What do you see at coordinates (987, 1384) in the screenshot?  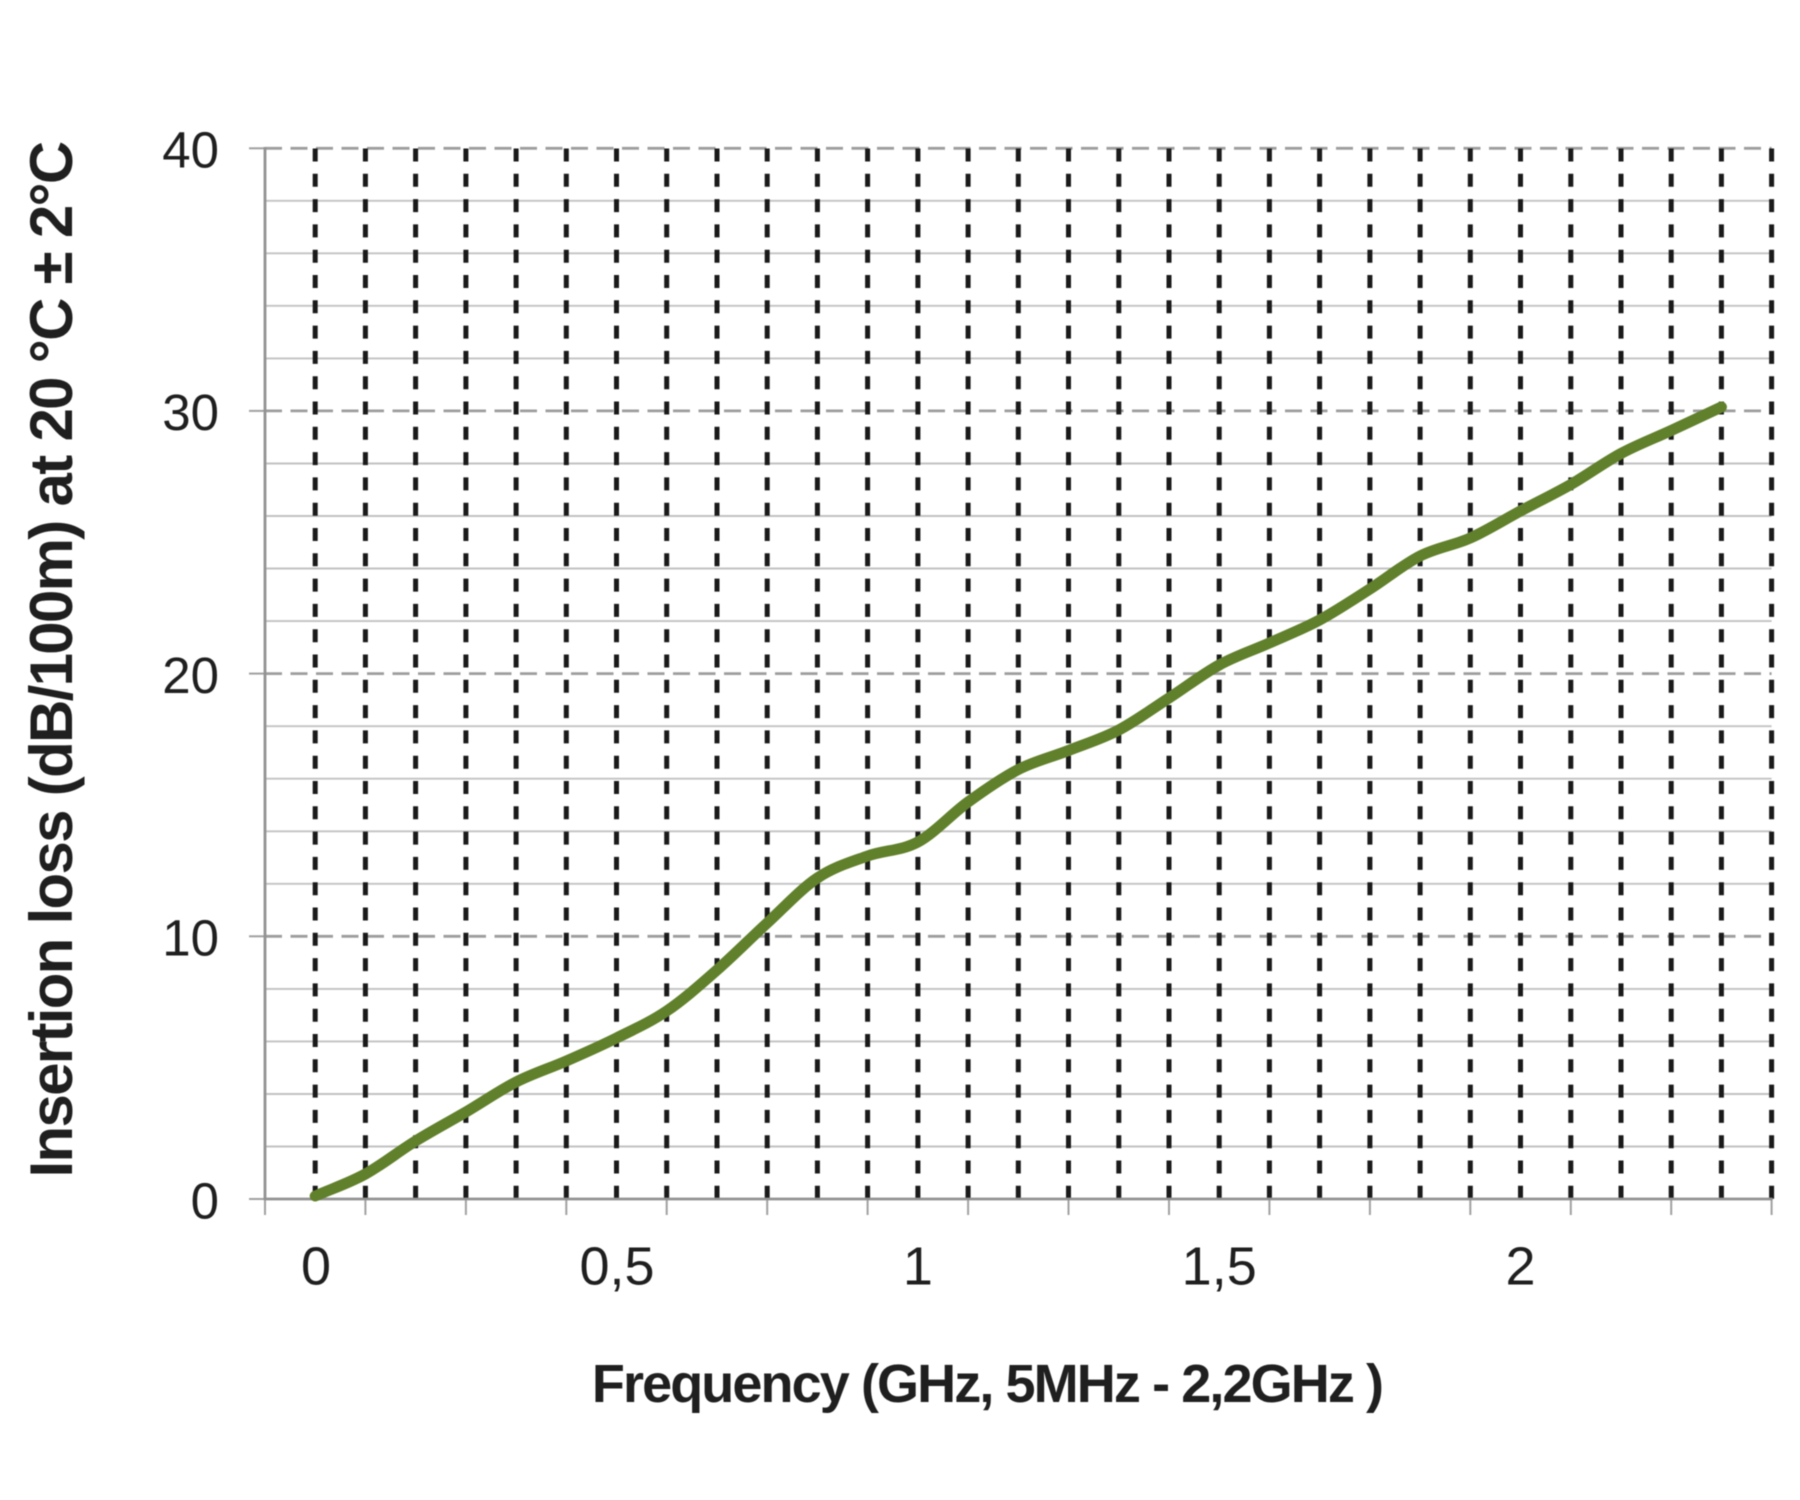 I see `svg-text:Frequency (GHz, 5MHz - 2,2GHz: Frequency (GHz, 5MHz - 2,2GHz )` at bounding box center [987, 1384].